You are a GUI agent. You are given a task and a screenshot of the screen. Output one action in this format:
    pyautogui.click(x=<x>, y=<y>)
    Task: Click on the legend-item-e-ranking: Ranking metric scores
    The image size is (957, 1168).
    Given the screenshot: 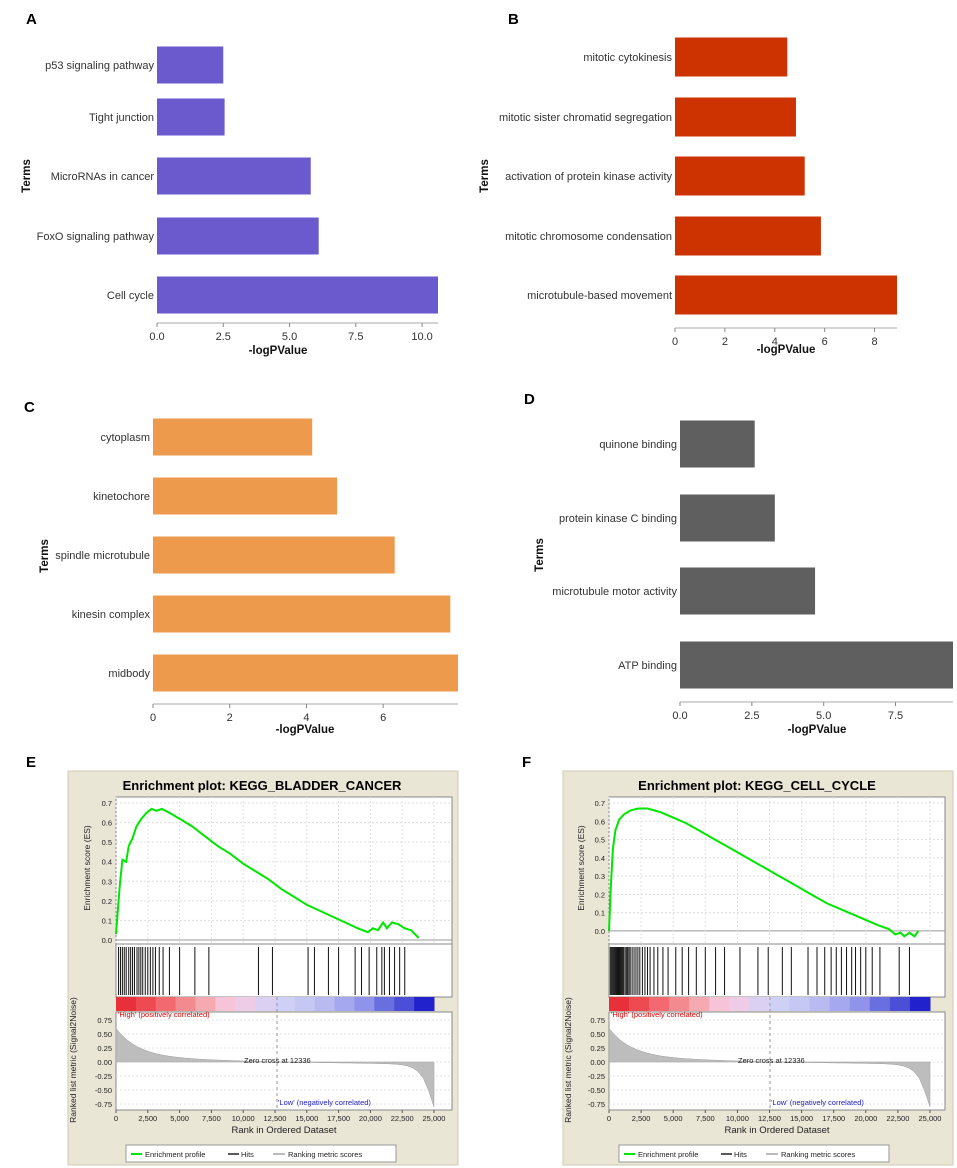 What is the action you would take?
    pyautogui.click(x=325, y=1154)
    